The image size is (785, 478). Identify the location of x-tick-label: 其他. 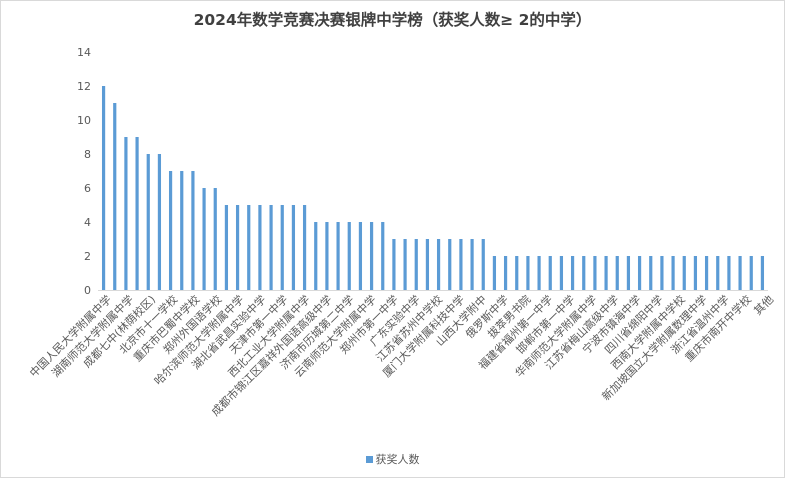
(763, 305).